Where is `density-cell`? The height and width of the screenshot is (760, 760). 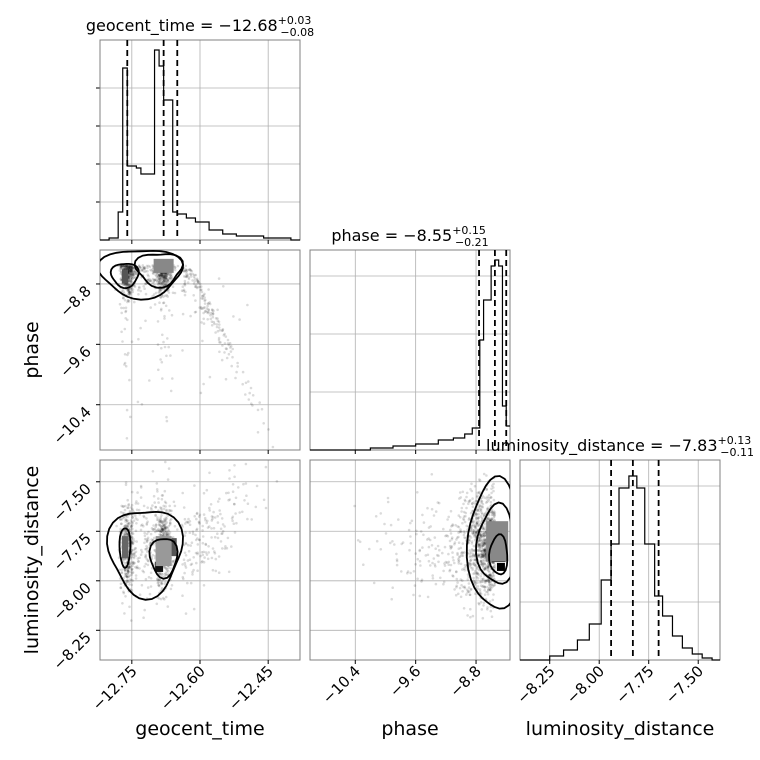 density-cell is located at coordinates (125, 547).